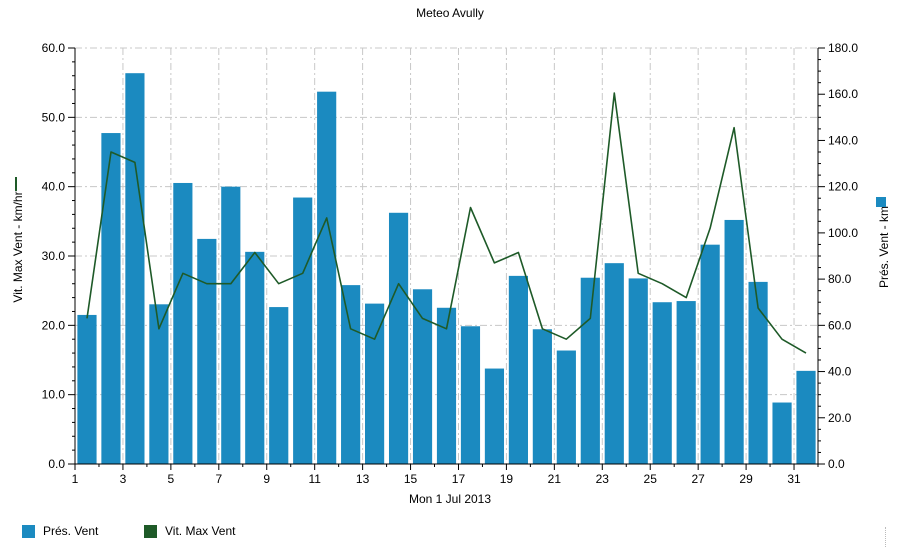 This screenshot has width=900, height=551. What do you see at coordinates (881, 202) in the screenshot?
I see `y-axis-right-series-marker` at bounding box center [881, 202].